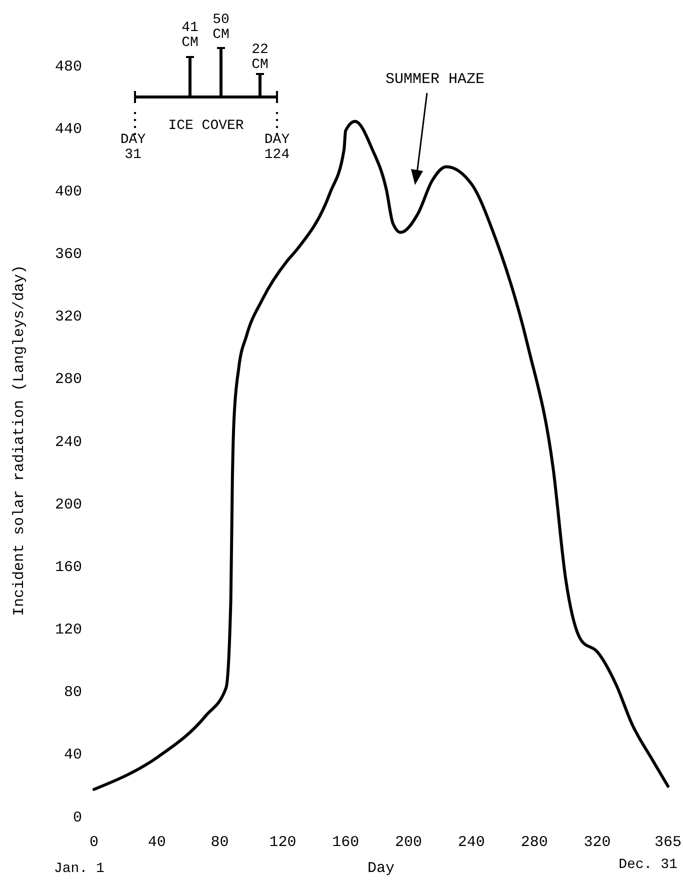 The width and height of the screenshot is (683, 882). I want to click on y-tick-label: 160, so click(68, 567).